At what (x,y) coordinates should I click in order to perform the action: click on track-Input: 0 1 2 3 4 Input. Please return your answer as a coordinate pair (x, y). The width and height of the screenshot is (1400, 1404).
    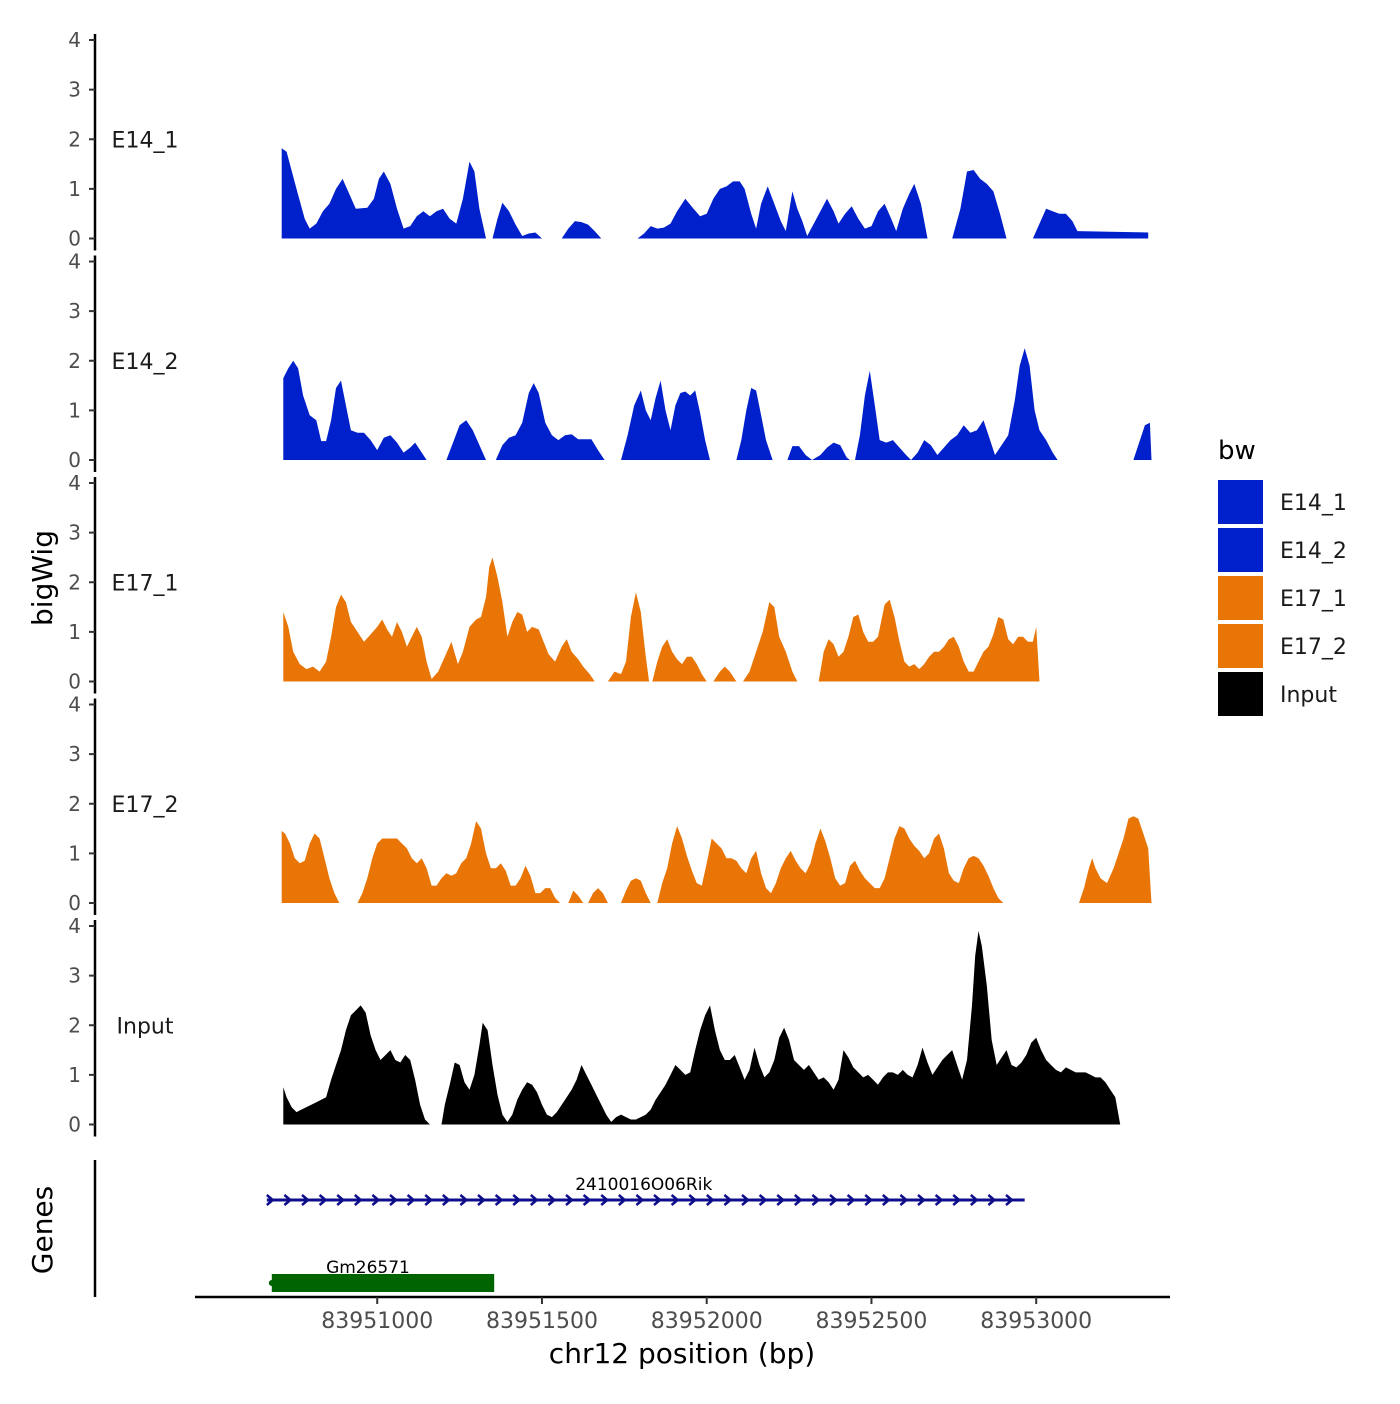
    Looking at the image, I should click on (594, 1025).